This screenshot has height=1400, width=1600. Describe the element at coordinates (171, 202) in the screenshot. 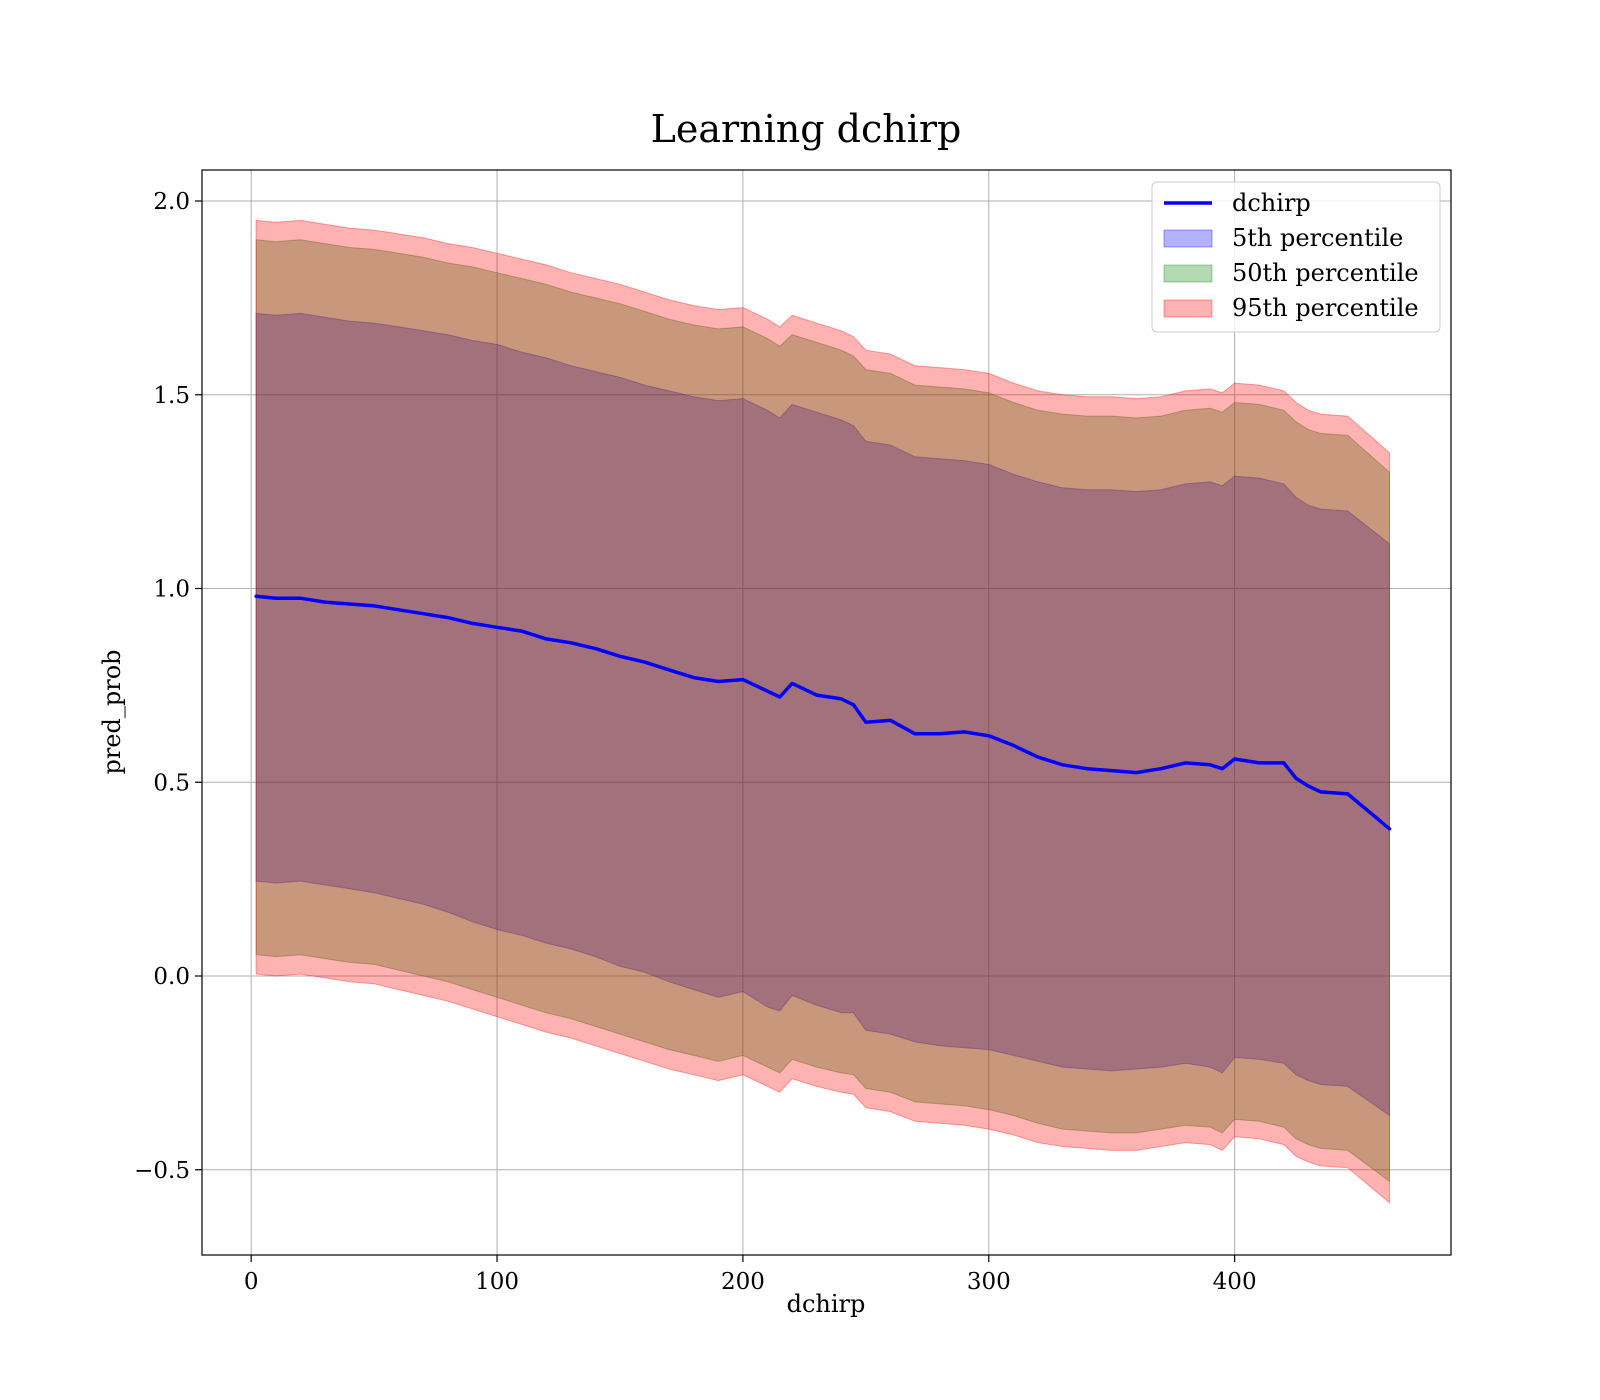

I see `y-tick-label: 2.0` at that location.